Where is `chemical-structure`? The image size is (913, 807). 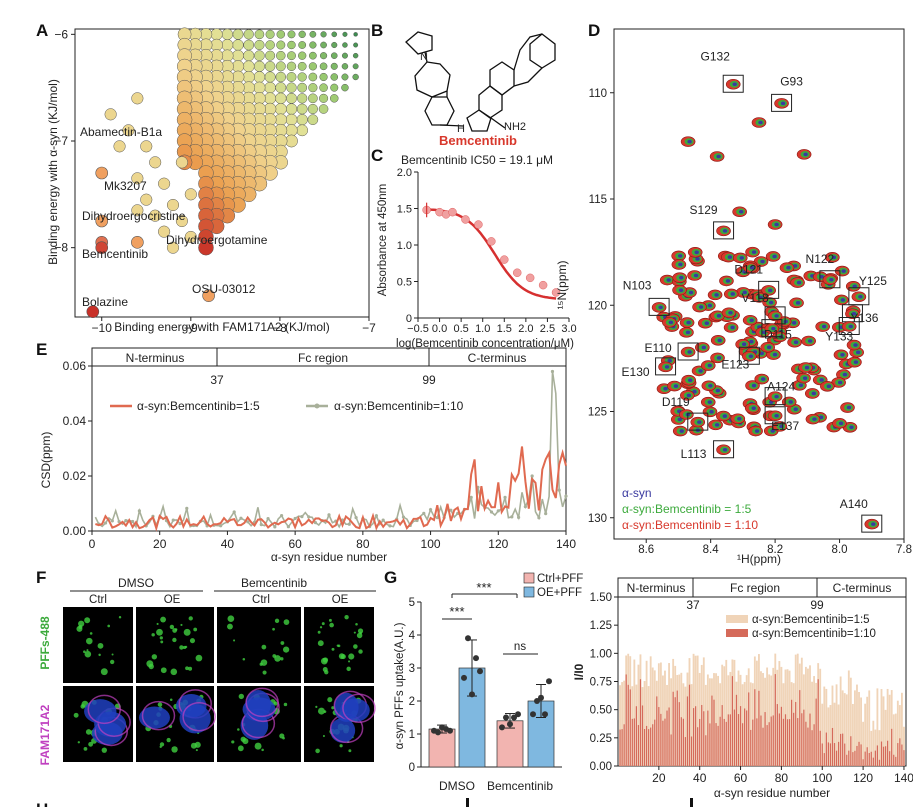
chemical-structure is located at coordinates (480, 81).